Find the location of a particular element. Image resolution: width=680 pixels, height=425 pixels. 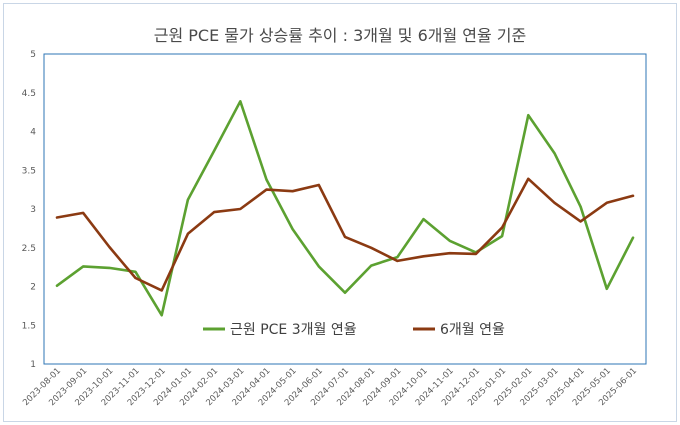

y-tick-label: 3.5 is located at coordinates (29, 171).